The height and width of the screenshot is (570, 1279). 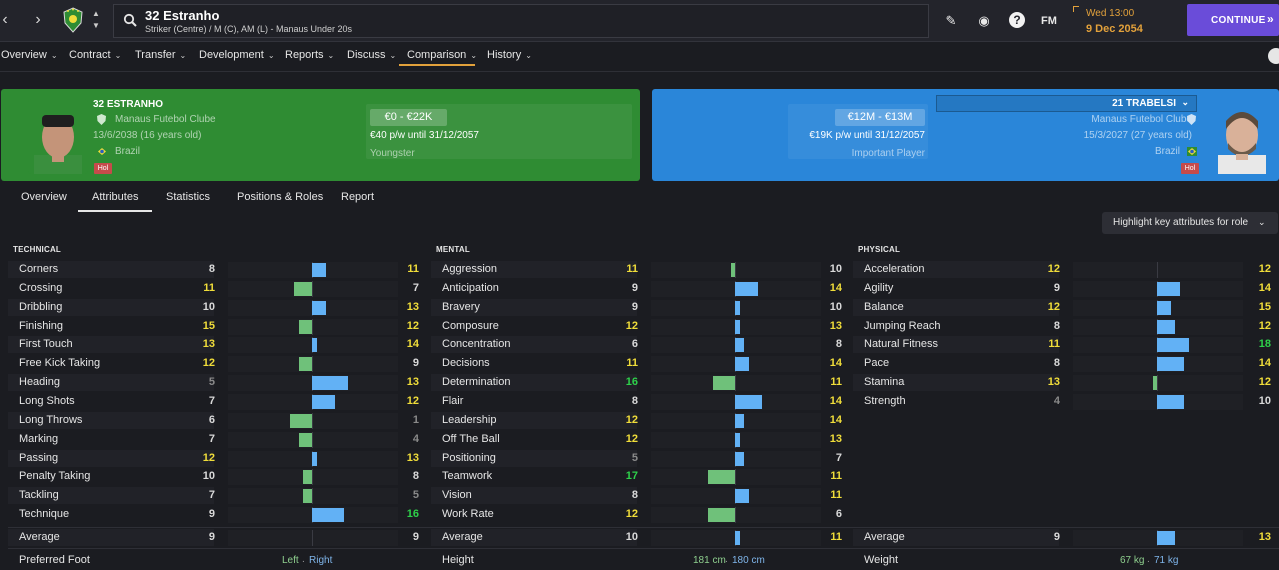 I want to click on attribute-row: Determination 16 11, so click(x=632, y=383).